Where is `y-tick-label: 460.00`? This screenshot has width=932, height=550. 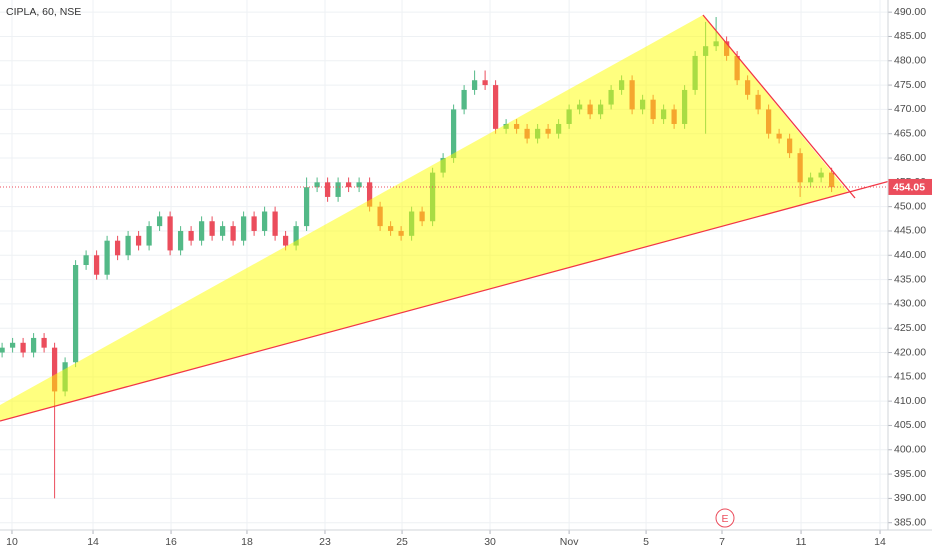 y-tick-label: 460.00 is located at coordinates (910, 158).